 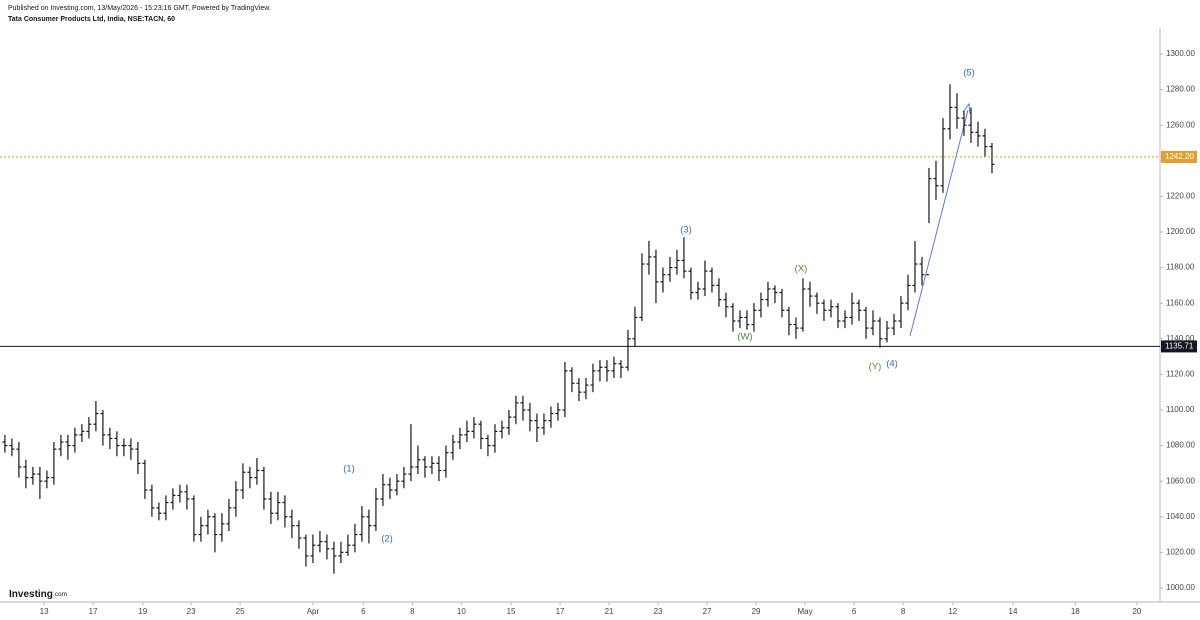 What do you see at coordinates (1180, 338) in the screenshot?
I see `y-tick-label: 1140.00` at bounding box center [1180, 338].